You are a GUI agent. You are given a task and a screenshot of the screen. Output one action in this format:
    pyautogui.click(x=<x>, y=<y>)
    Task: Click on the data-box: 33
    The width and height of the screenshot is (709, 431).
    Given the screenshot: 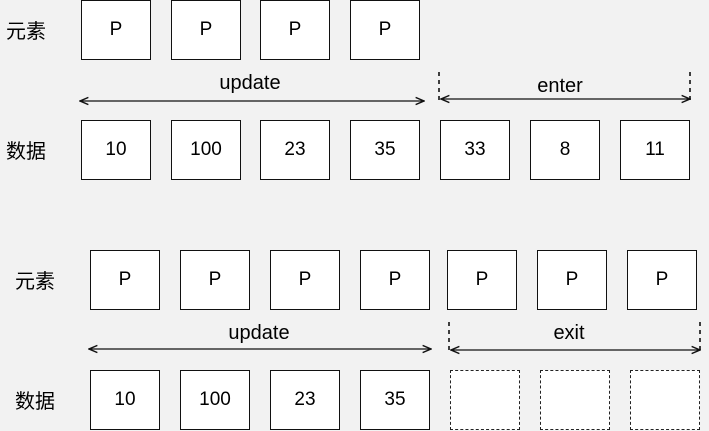 What is the action you would take?
    pyautogui.click(x=475, y=150)
    